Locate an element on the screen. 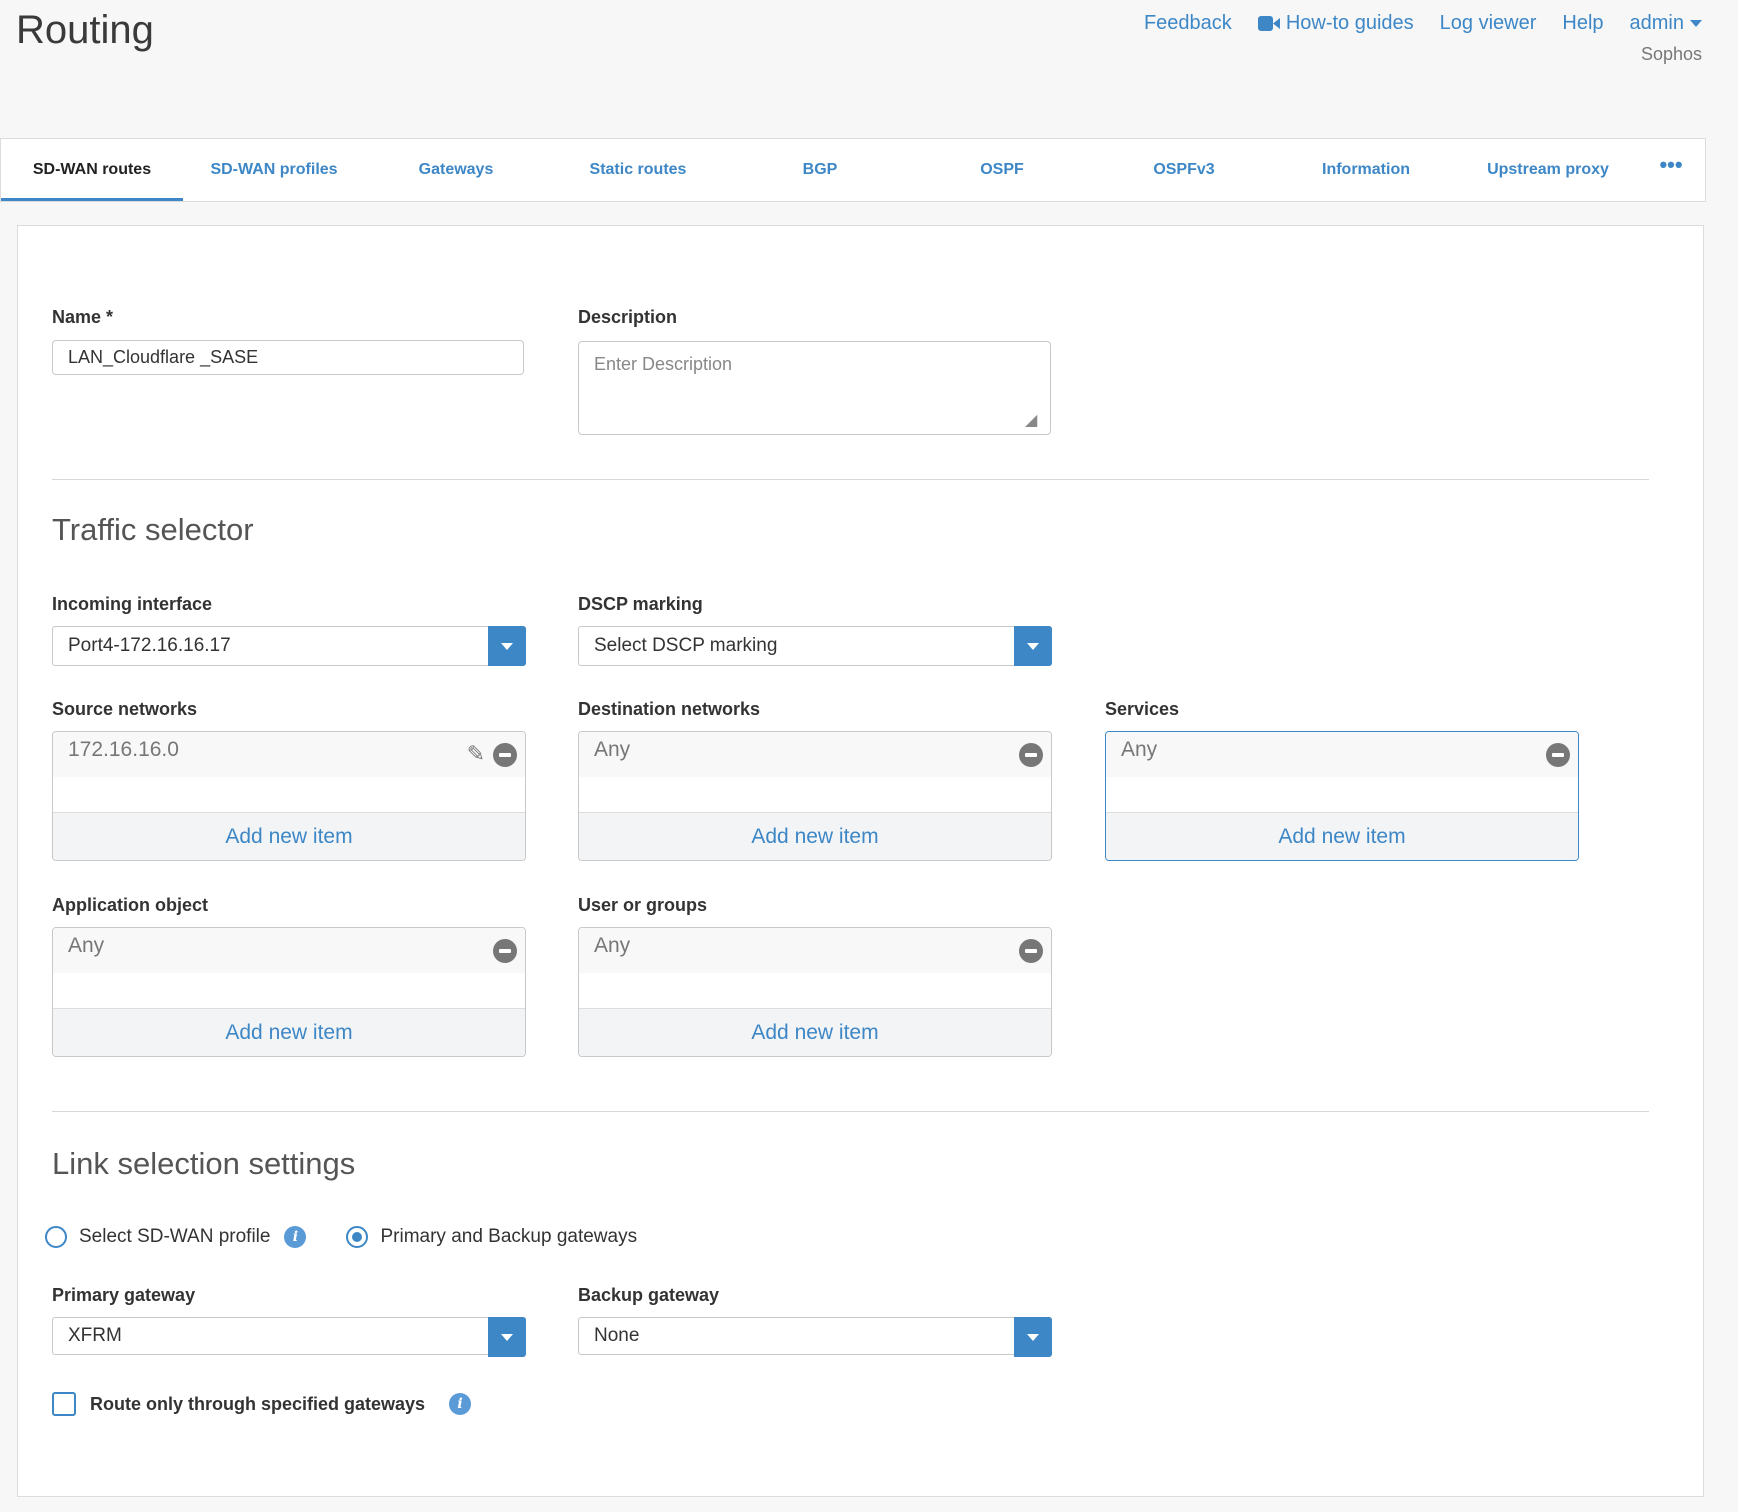  tab-sd-wan-routes: SD-WAN routes is located at coordinates (92, 170).